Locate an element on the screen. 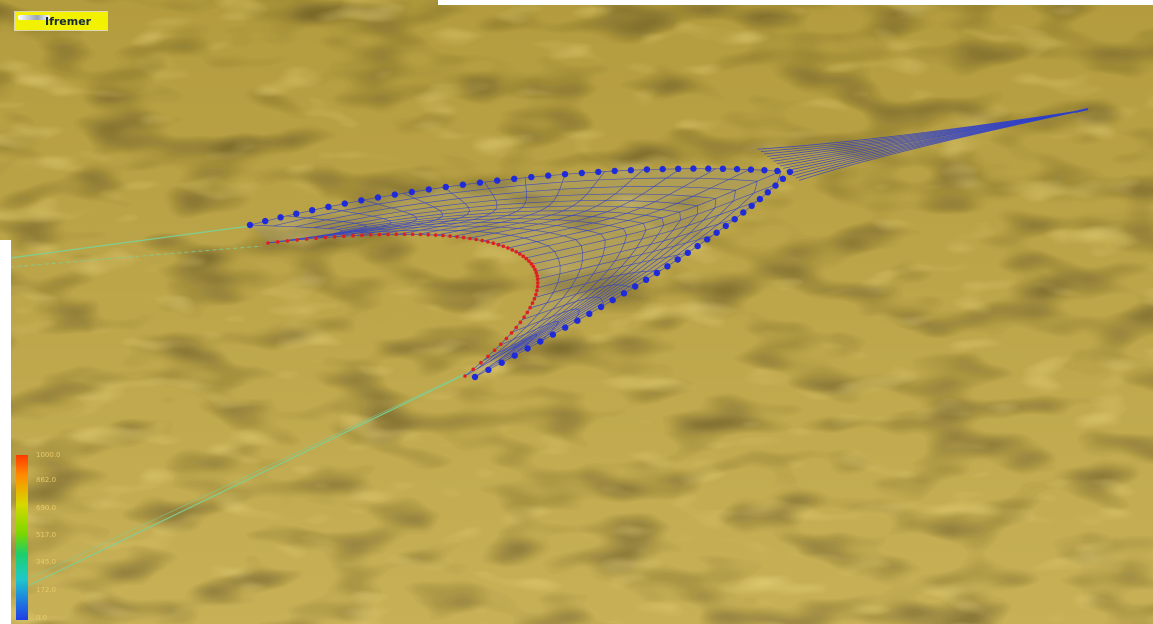 Image resolution: width=1153 pixels, height=624 pixels. ifremer-logo: Ifremer is located at coordinates (61, 21).